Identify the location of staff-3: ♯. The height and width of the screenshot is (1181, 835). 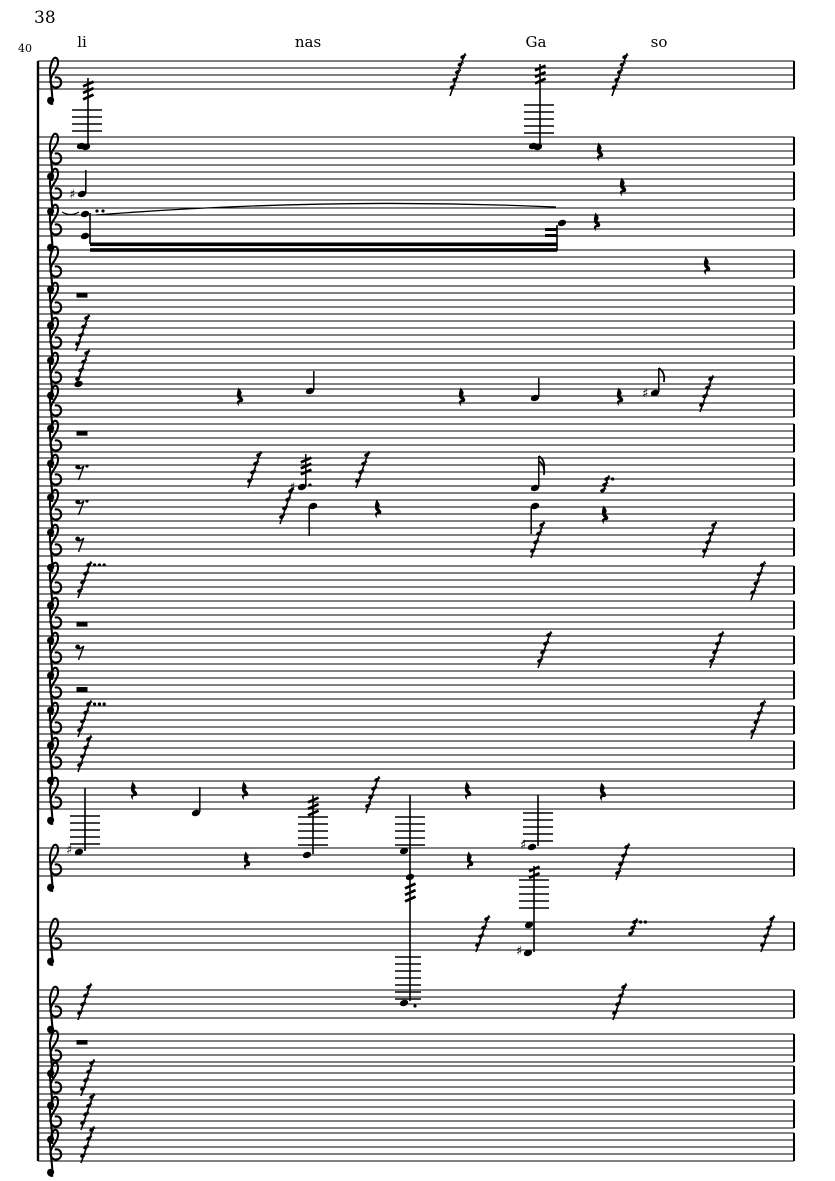
(416, 191).